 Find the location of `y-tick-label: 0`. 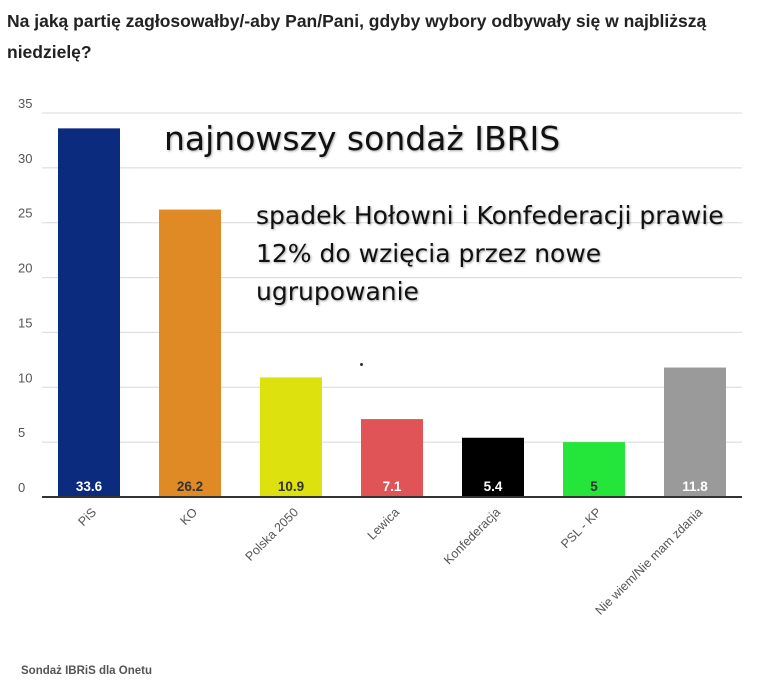

y-tick-label: 0 is located at coordinates (21, 487).